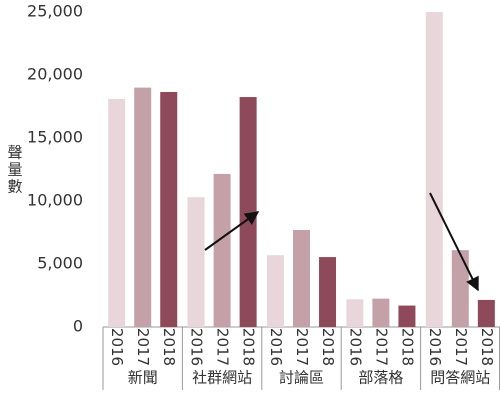  I want to click on y-tick-label: 25,000, so click(55, 11).